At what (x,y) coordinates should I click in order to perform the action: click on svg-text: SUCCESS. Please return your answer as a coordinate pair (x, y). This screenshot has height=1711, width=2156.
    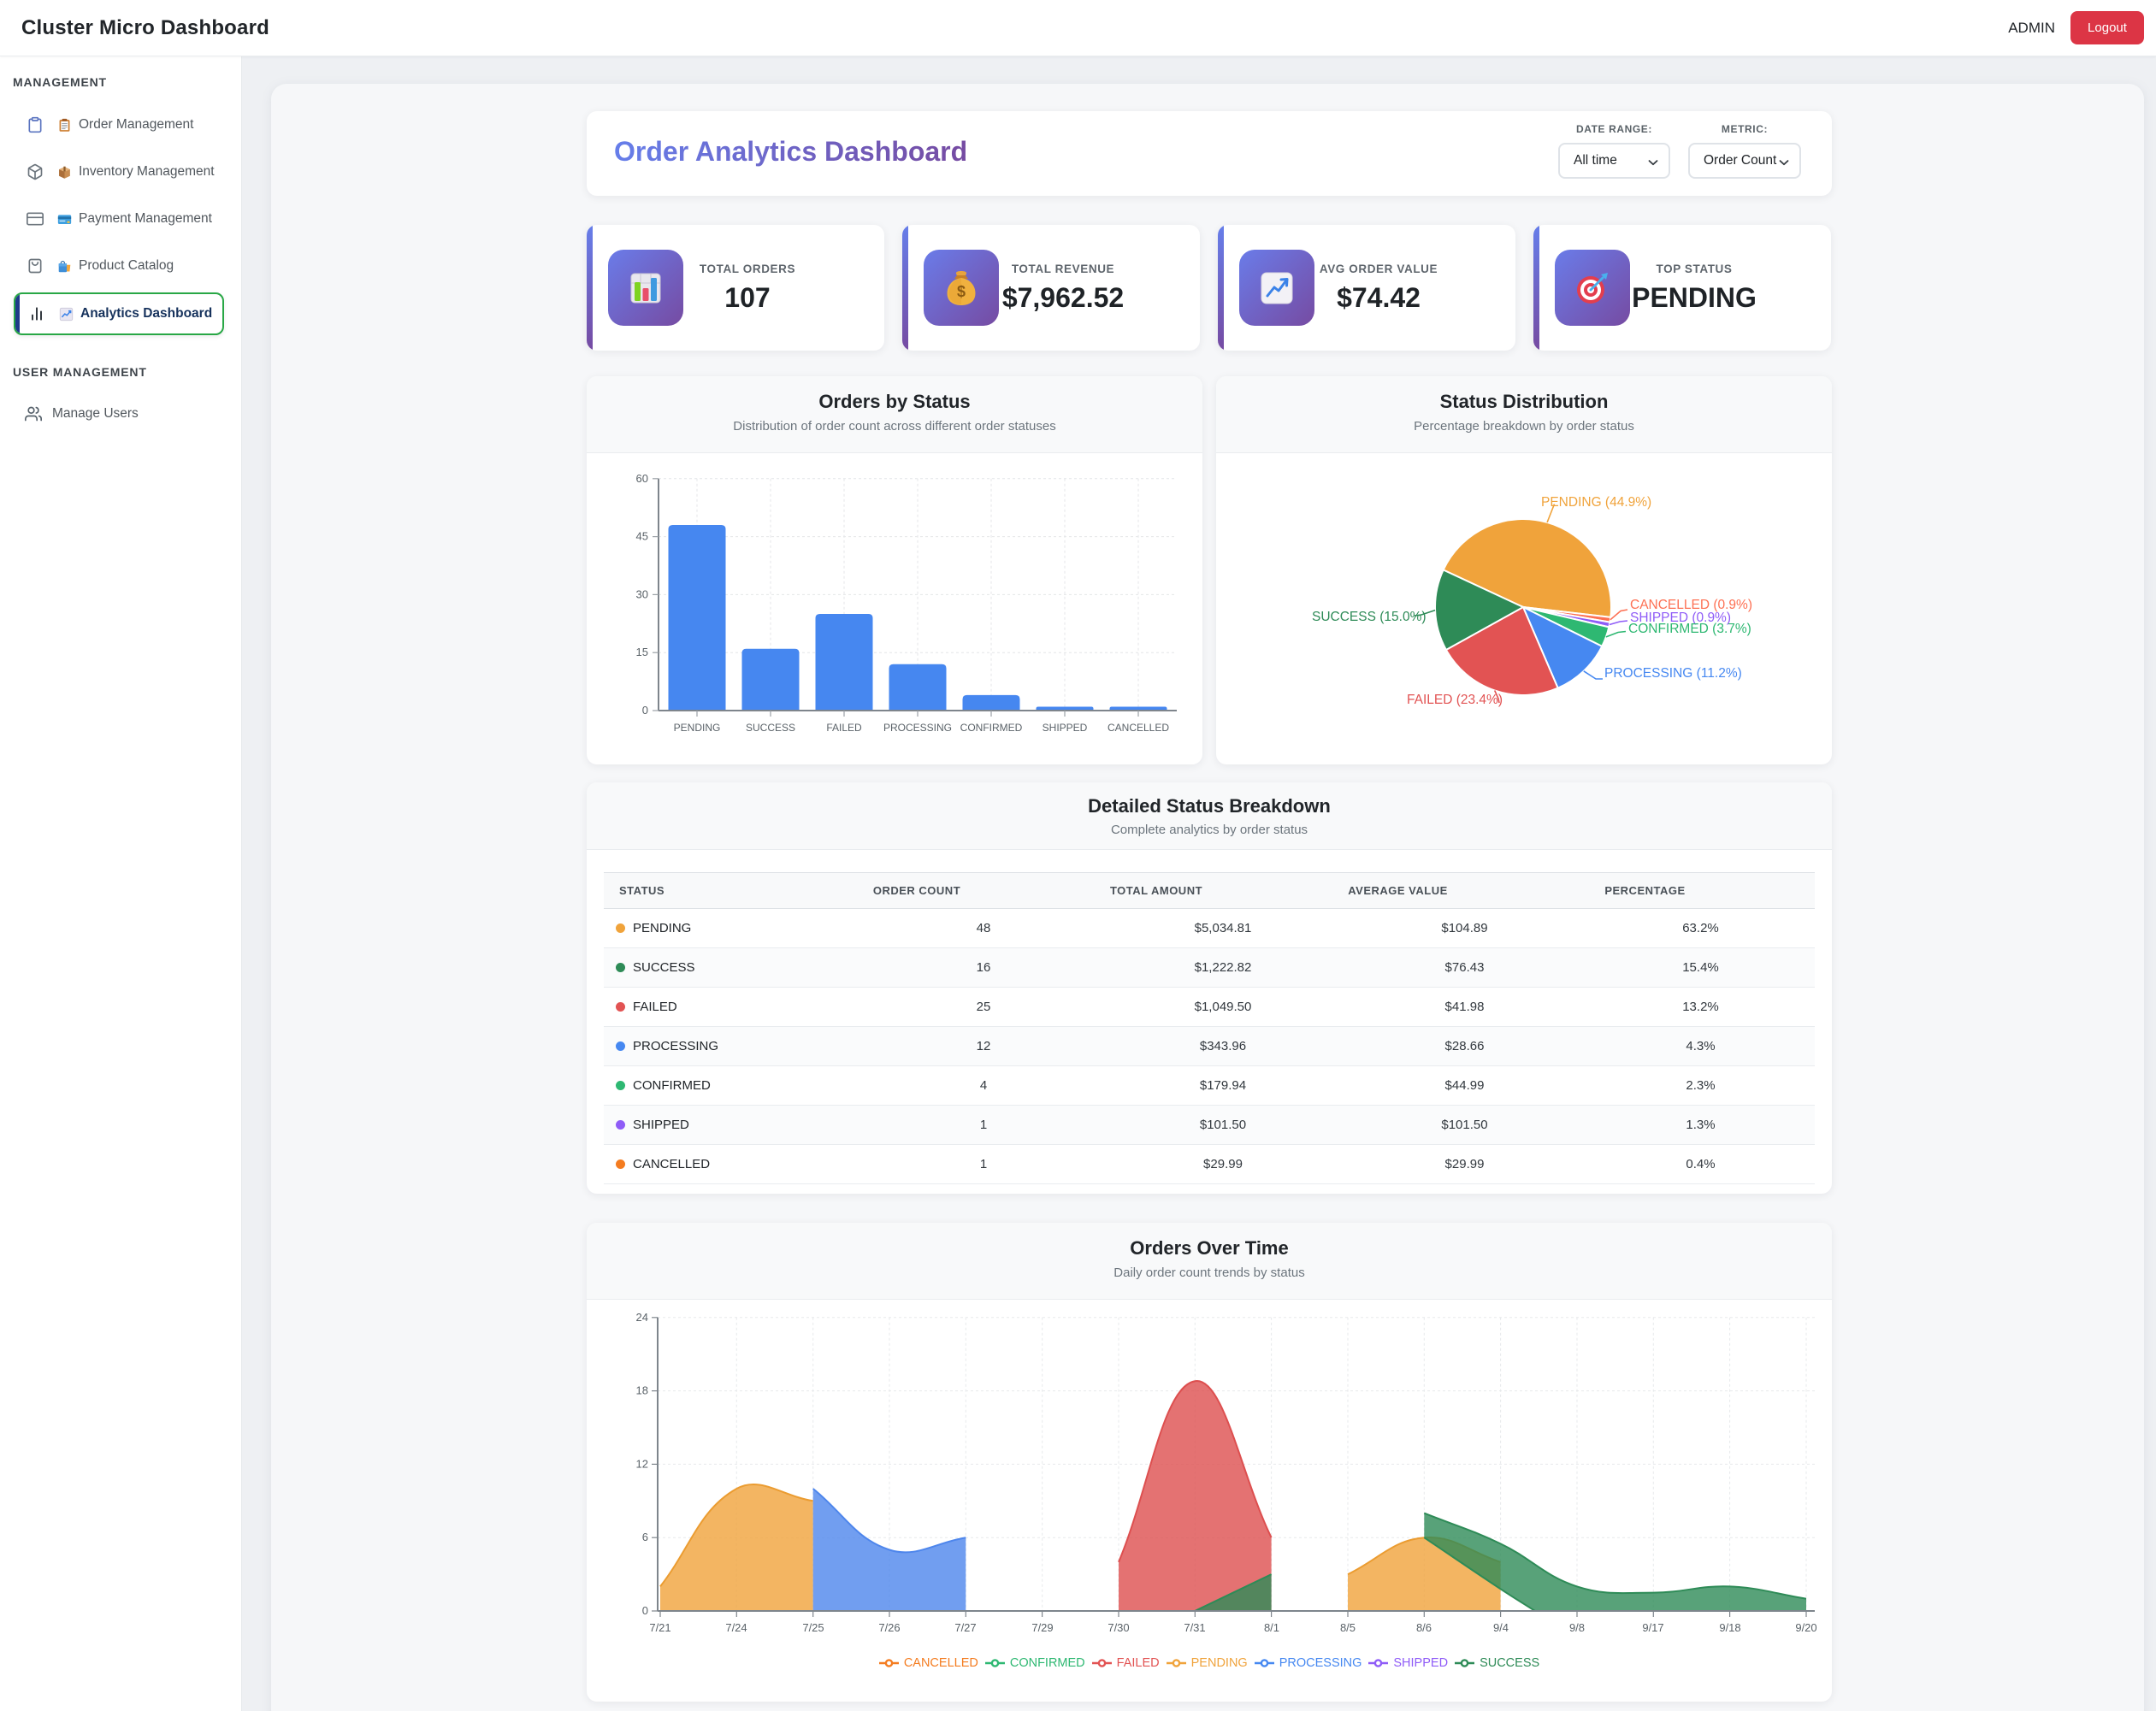
    Looking at the image, I should click on (770, 728).